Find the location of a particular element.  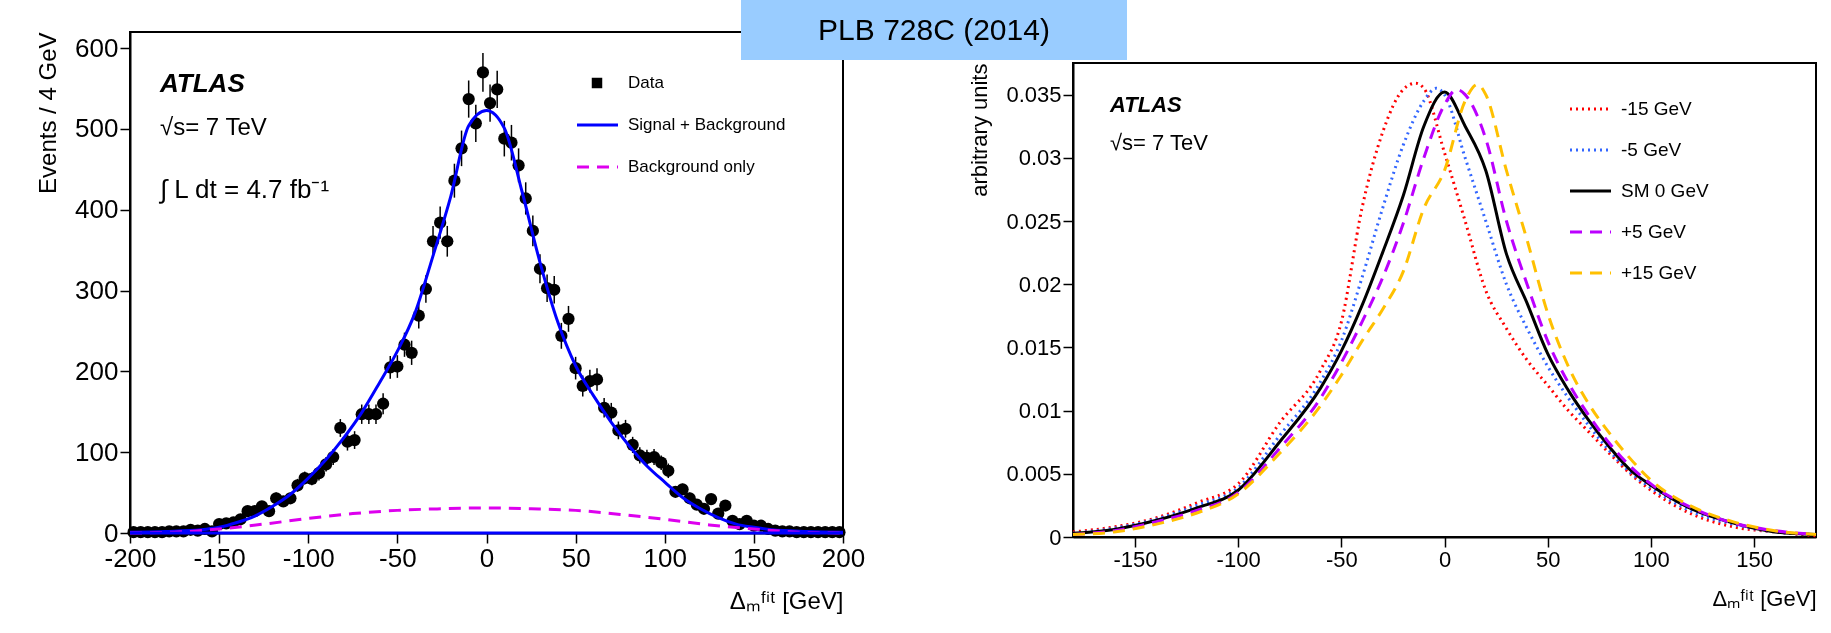

y-axis-title: arbitrary units is located at coordinates (980, 130).